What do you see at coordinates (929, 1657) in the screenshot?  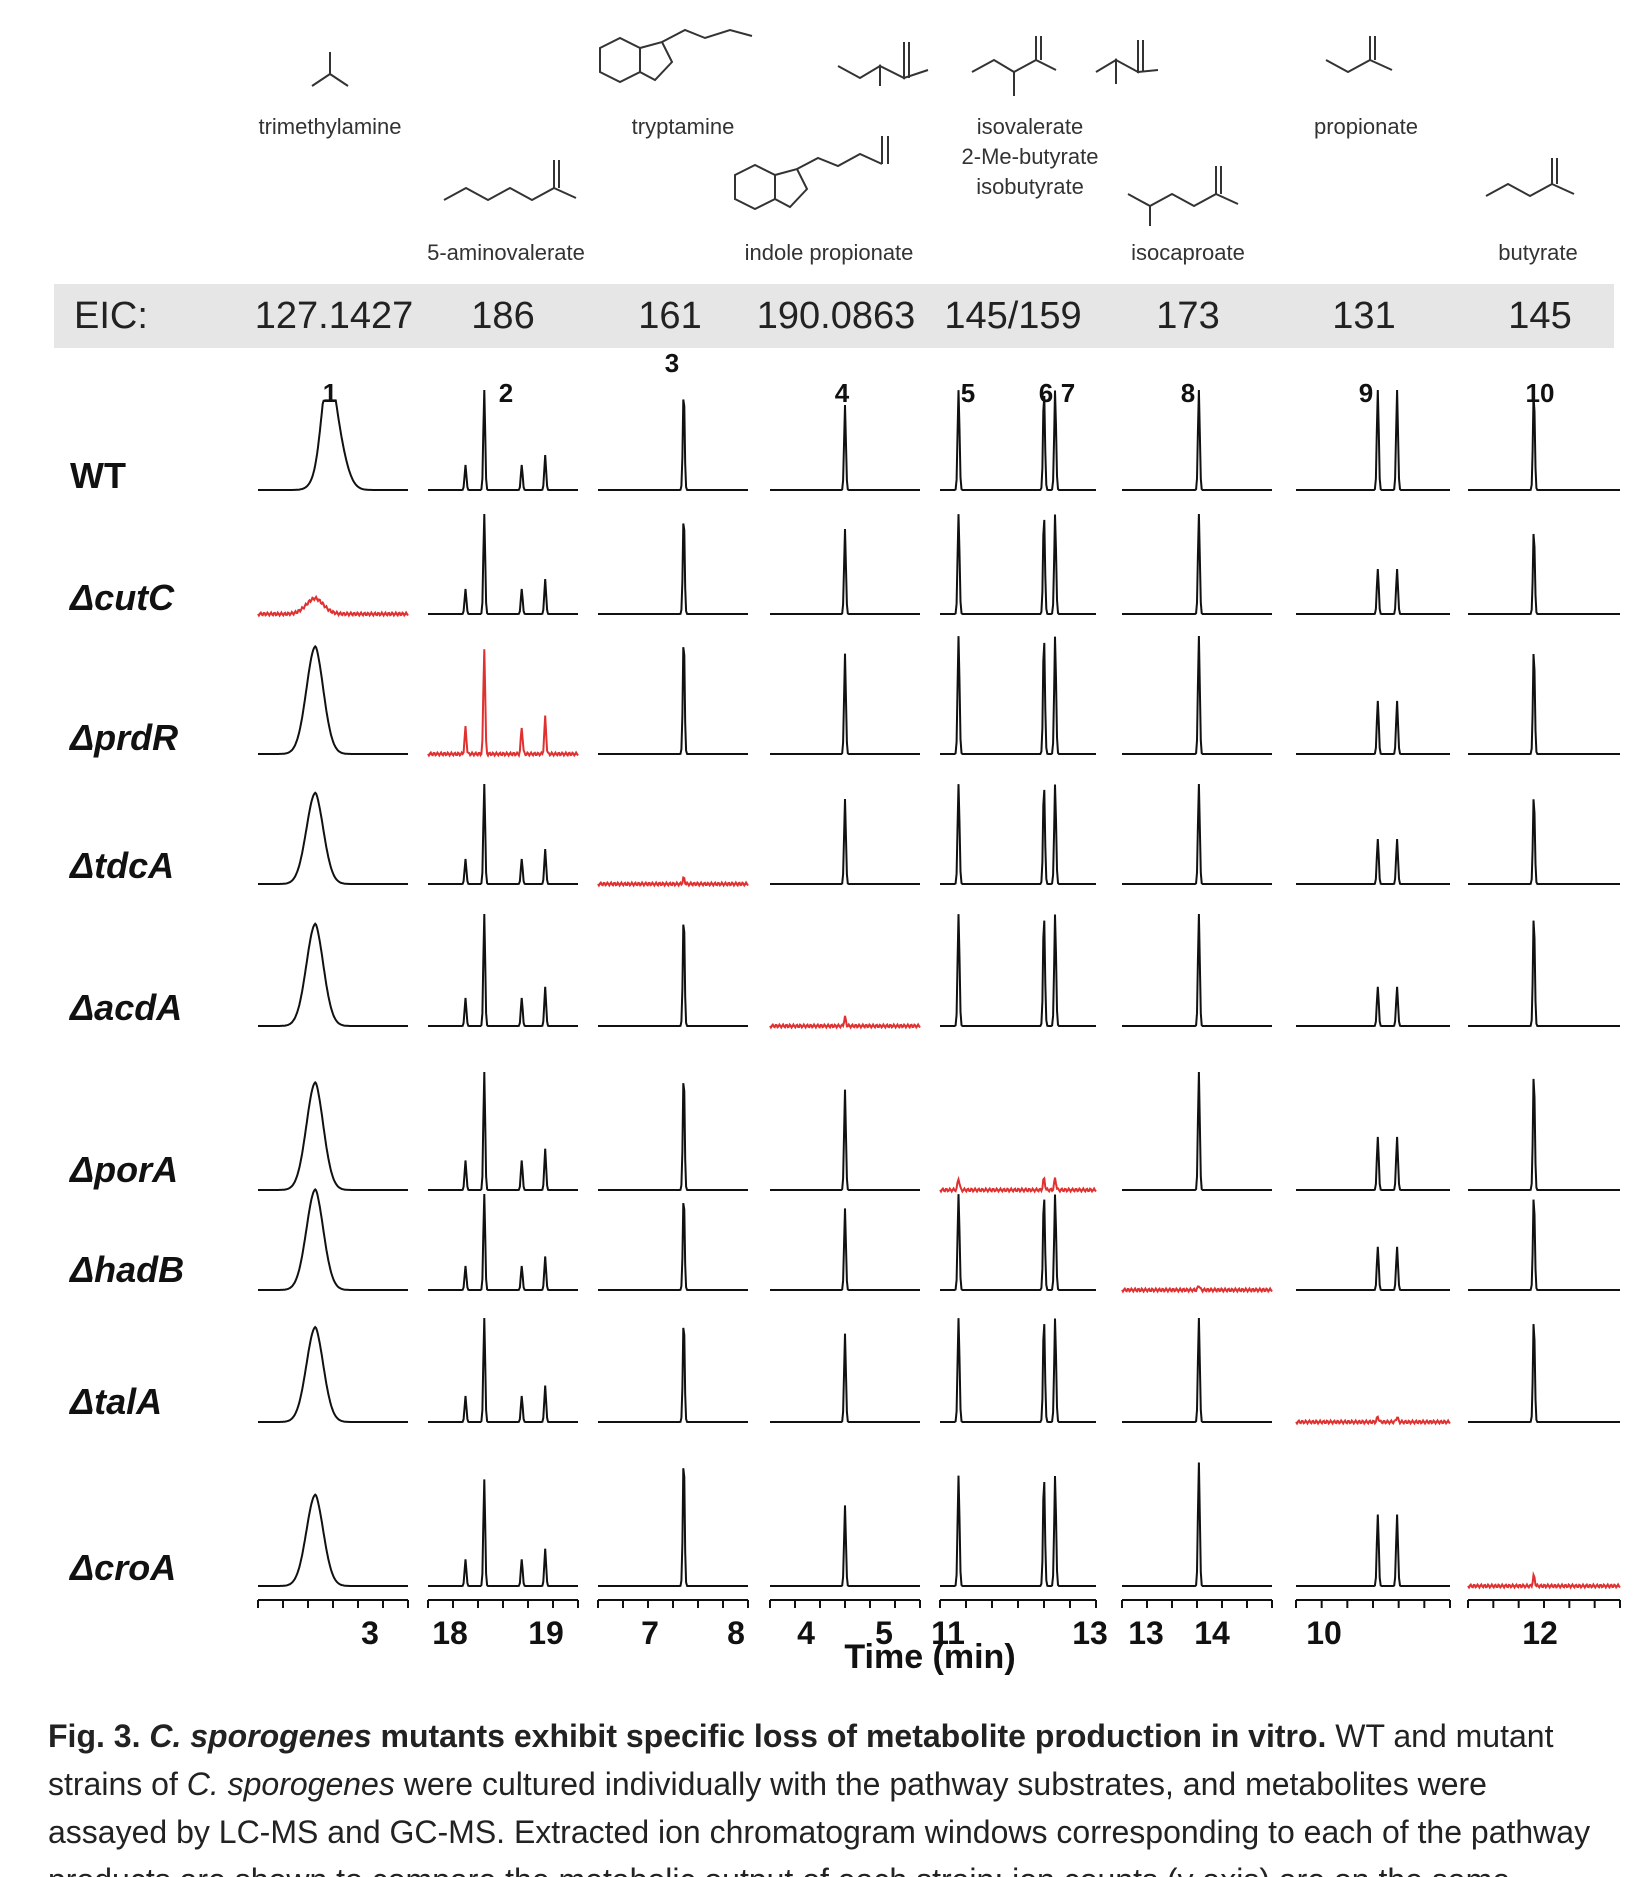 I see `x-axis-title: Time (min)` at bounding box center [929, 1657].